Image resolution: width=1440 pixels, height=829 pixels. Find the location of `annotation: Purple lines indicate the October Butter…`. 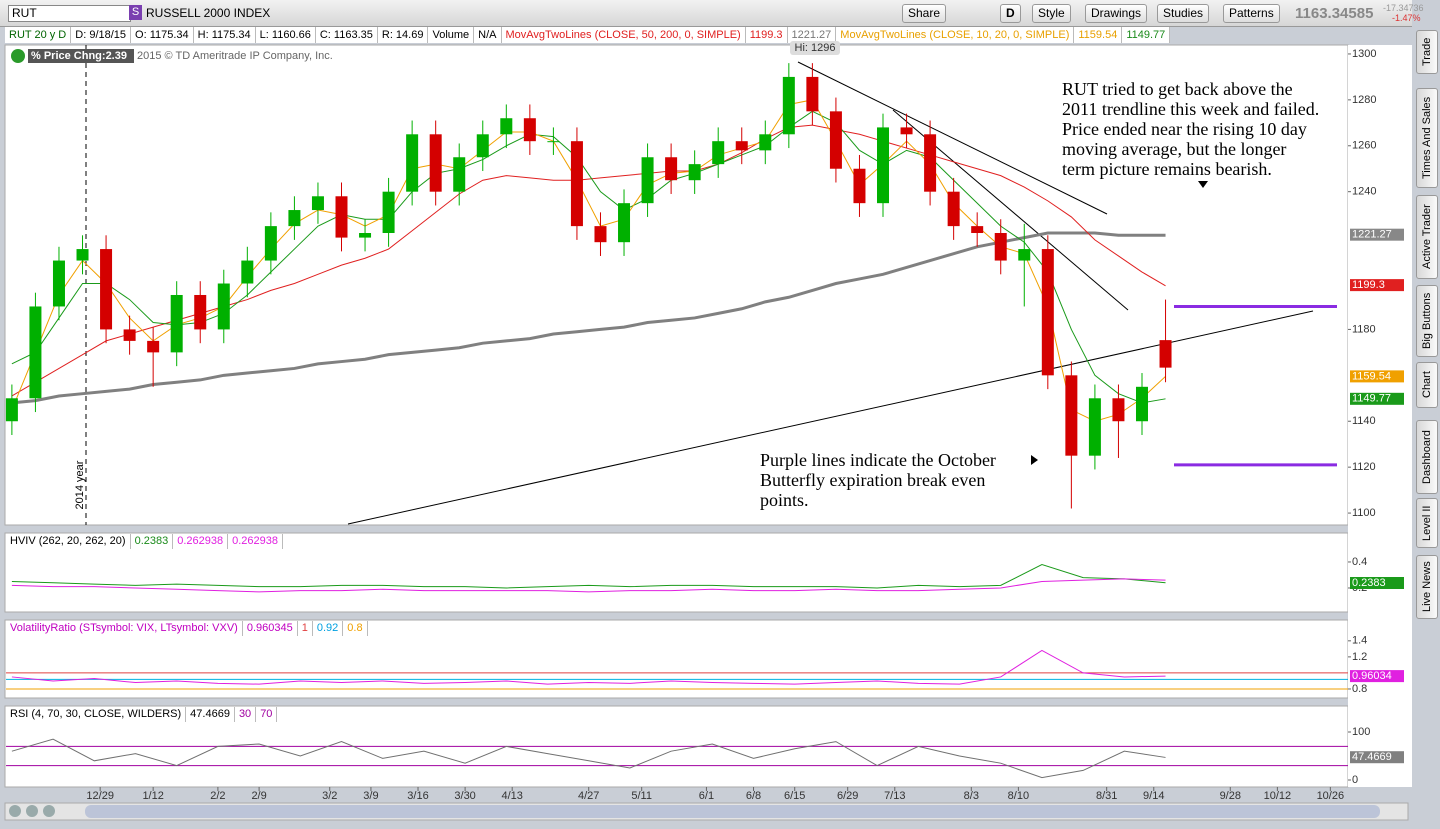

annotation: Purple lines indicate the October Butter… is located at coordinates (878, 480).